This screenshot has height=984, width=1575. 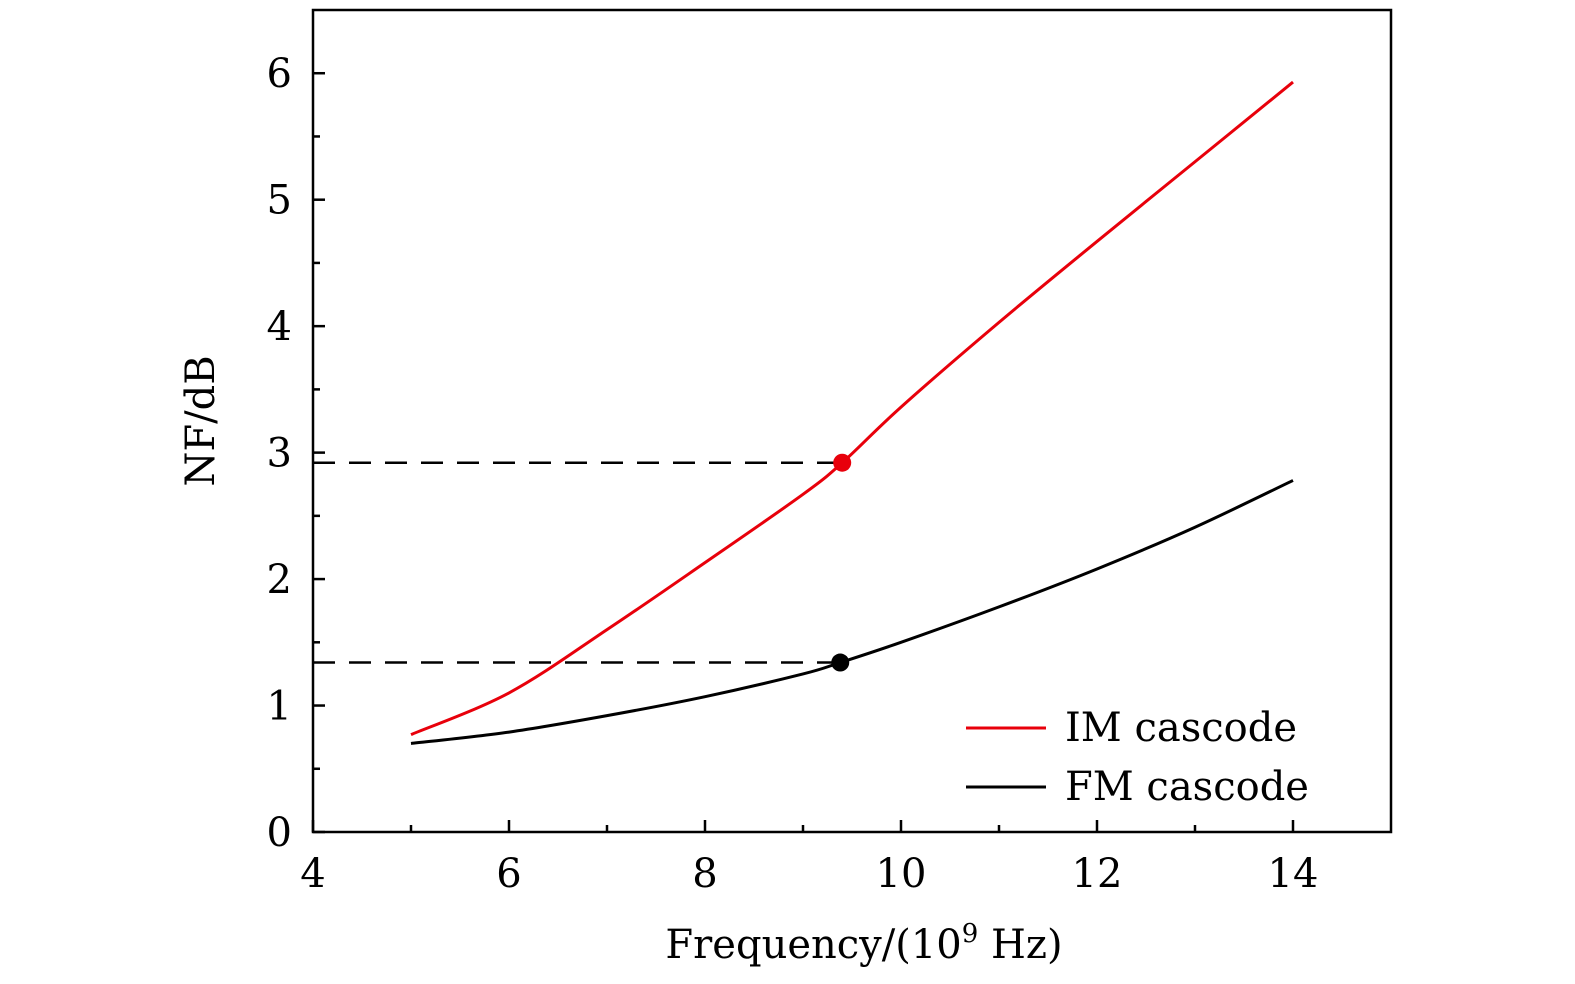 What do you see at coordinates (1293, 874) in the screenshot?
I see `x-tick-label: 14` at bounding box center [1293, 874].